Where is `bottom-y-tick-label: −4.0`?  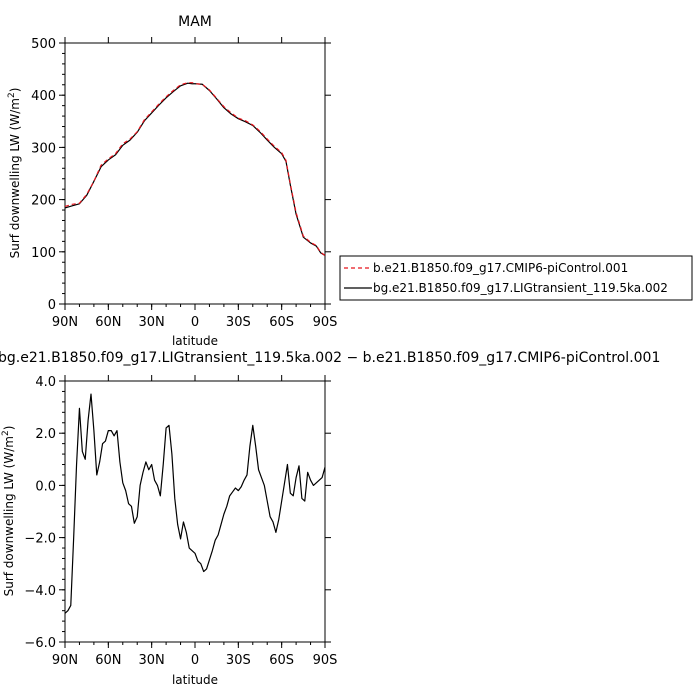
bottom-y-tick-label: −4.0 is located at coordinates (40, 591).